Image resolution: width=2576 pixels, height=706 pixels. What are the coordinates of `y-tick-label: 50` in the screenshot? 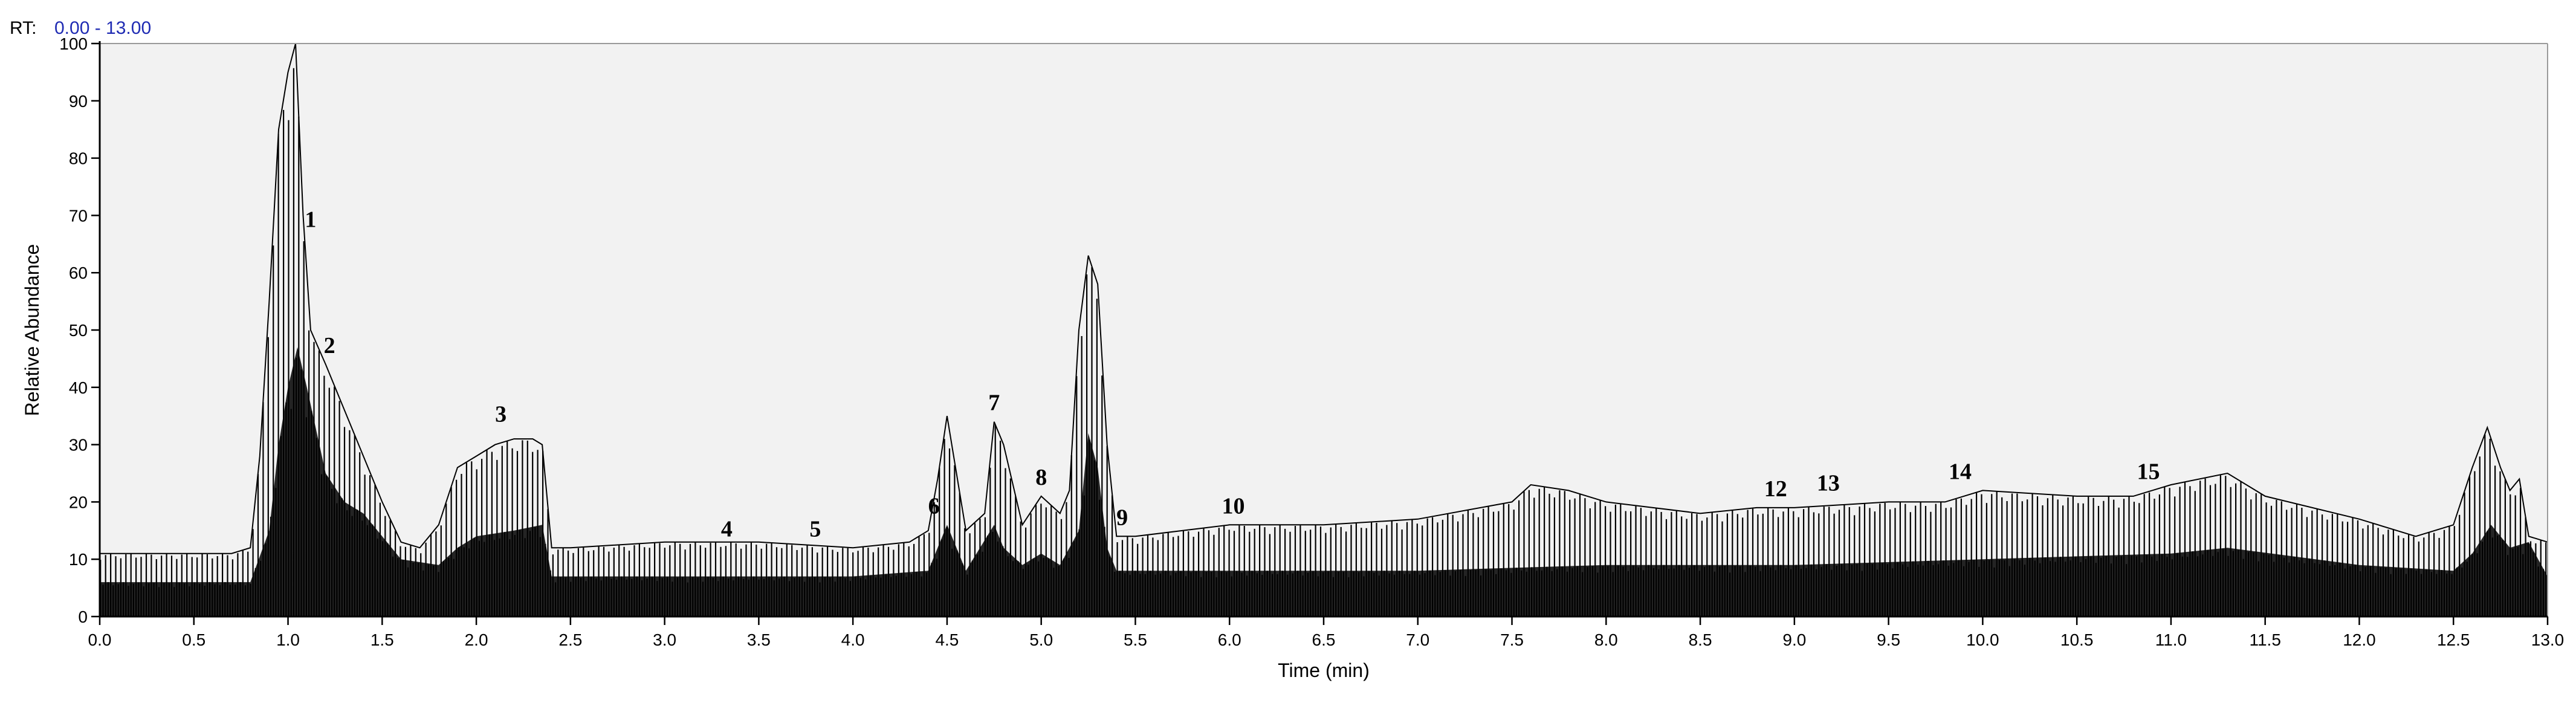 It's located at (78, 330).